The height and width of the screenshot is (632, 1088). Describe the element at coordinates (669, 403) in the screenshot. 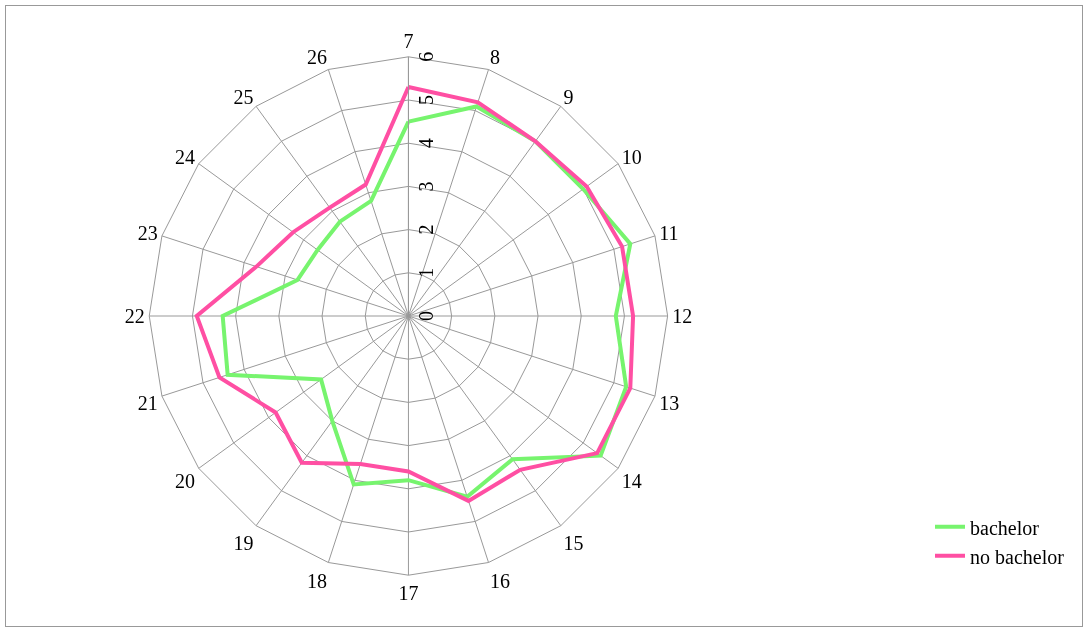

I see `spoke-label: 13` at that location.